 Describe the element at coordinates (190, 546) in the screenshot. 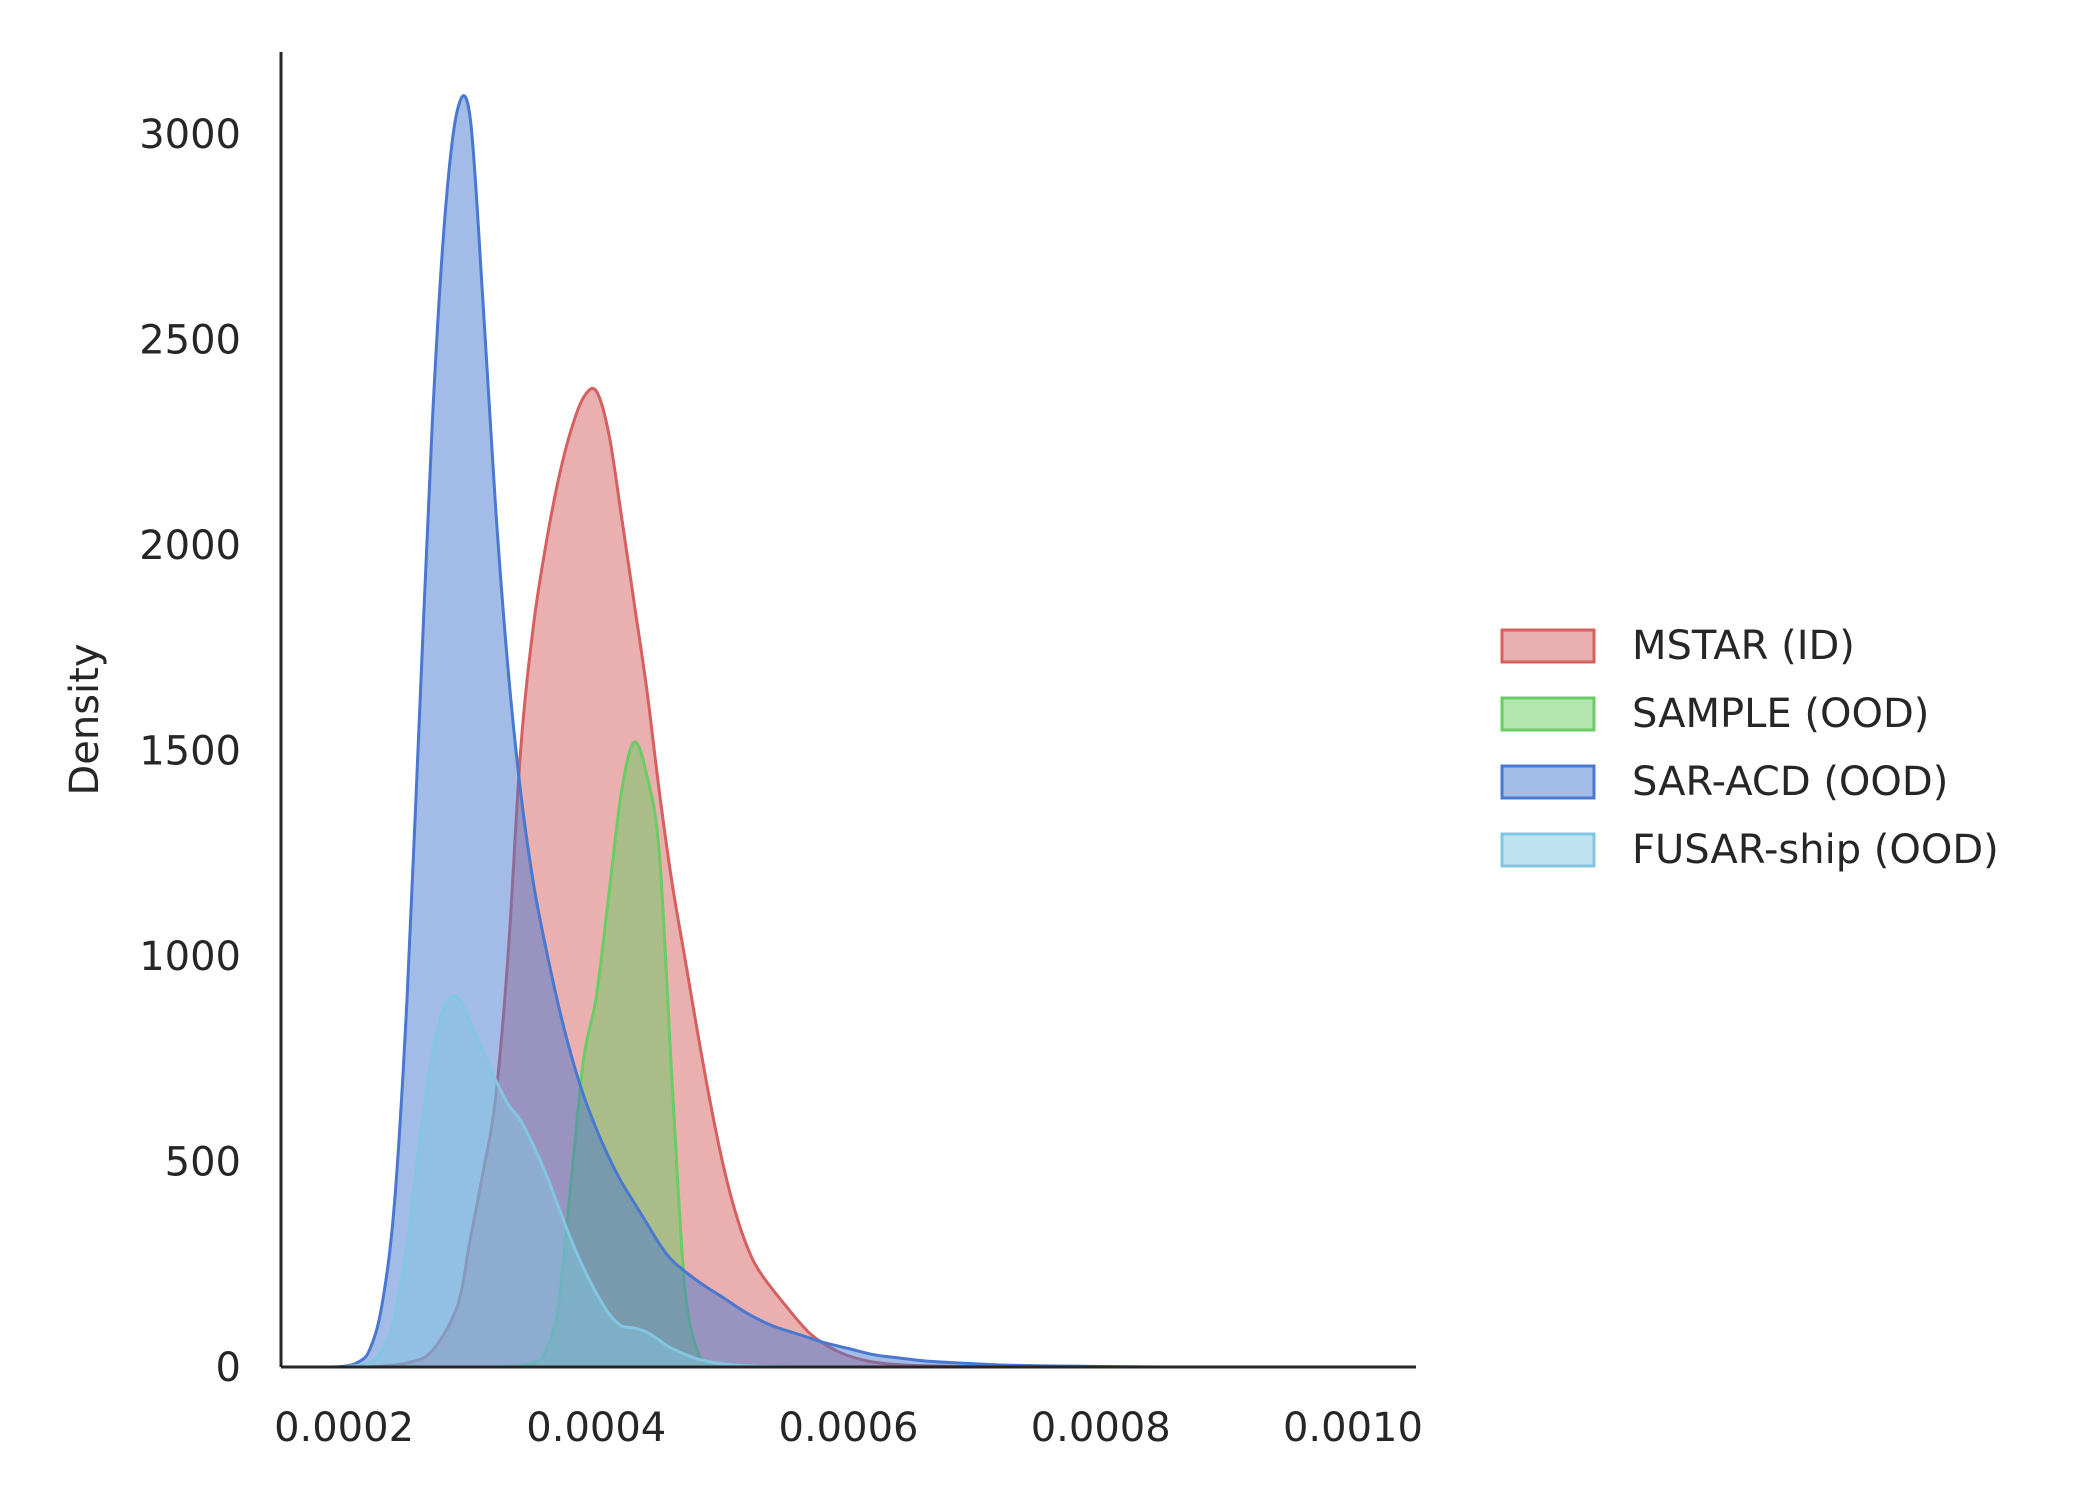

I see `y-tick-label: 2000` at that location.